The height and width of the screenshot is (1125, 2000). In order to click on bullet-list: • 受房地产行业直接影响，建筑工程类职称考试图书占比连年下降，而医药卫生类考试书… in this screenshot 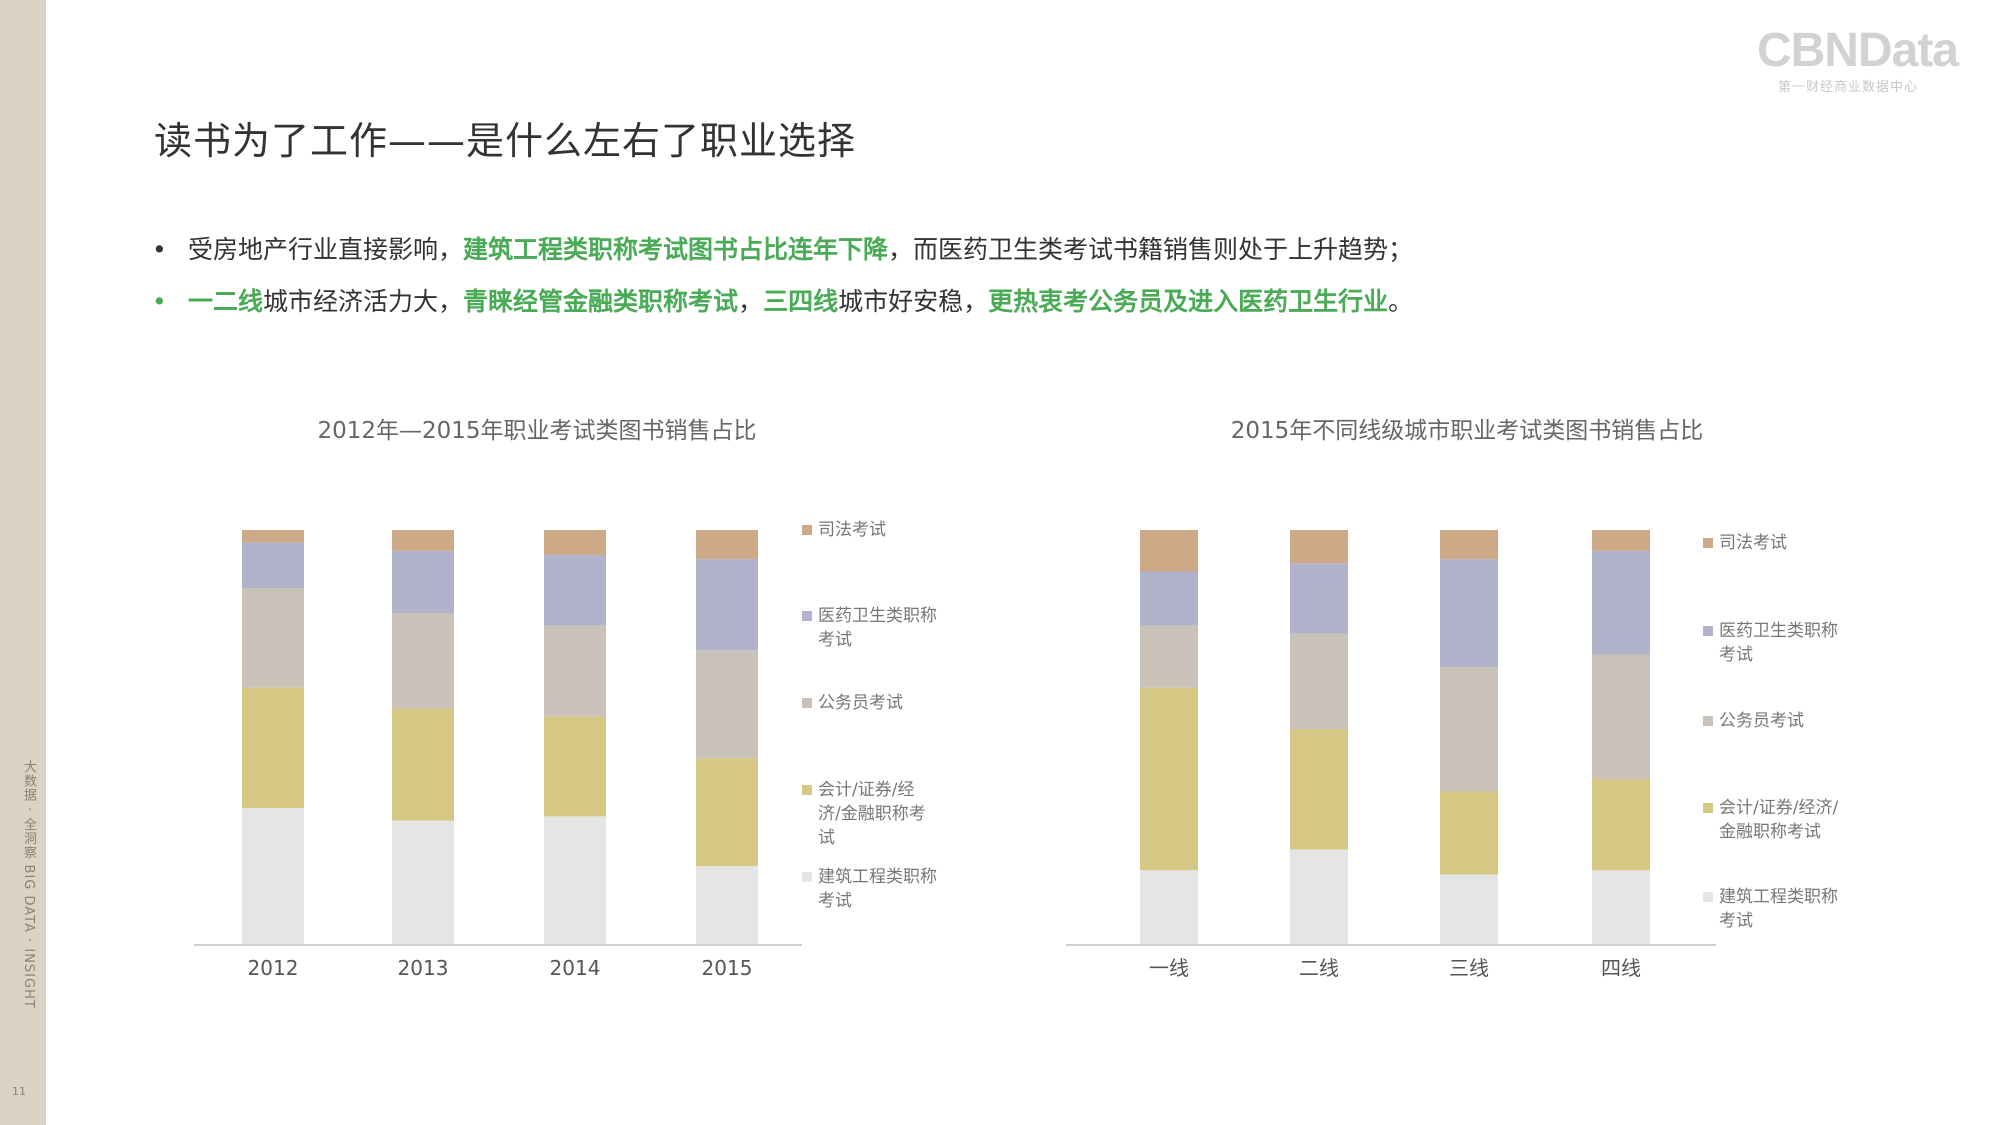, I will do `click(1050, 280)`.